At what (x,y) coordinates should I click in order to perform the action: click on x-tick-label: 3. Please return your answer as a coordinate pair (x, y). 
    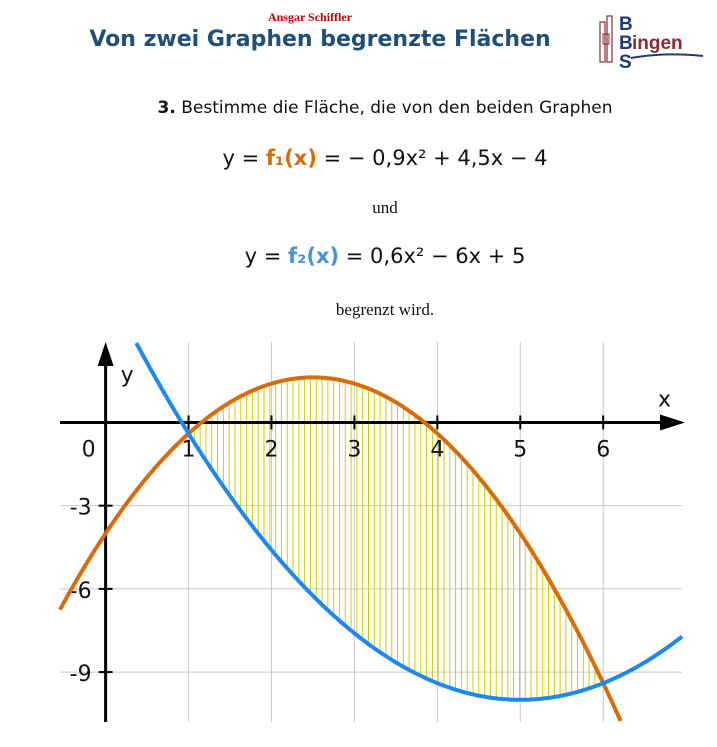
    Looking at the image, I should click on (354, 449).